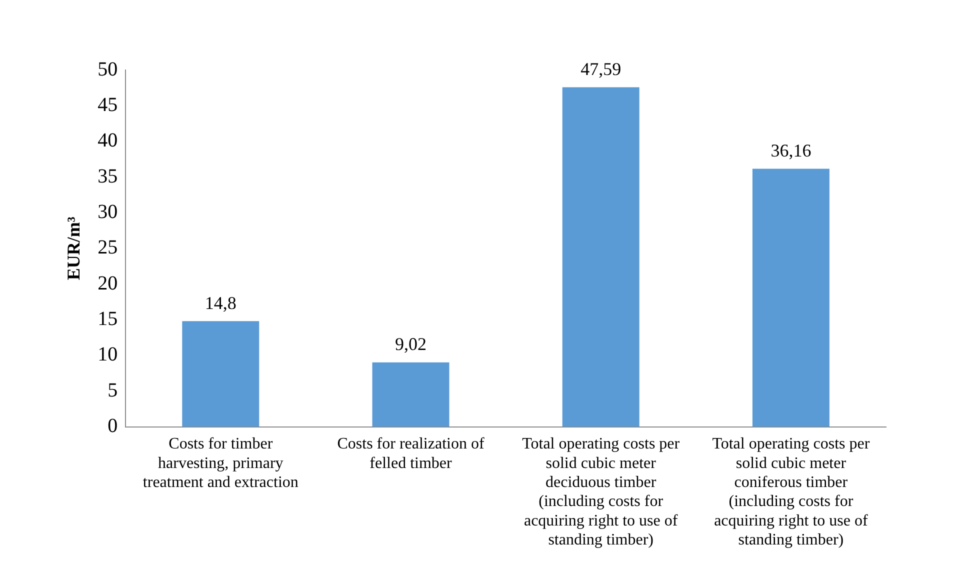  Describe the element at coordinates (791, 492) in the screenshot. I see `x-tick-label: Total operating costs per solid cubic meter coniferous timber (including costs for acquiring right to use of standing timber)` at that location.